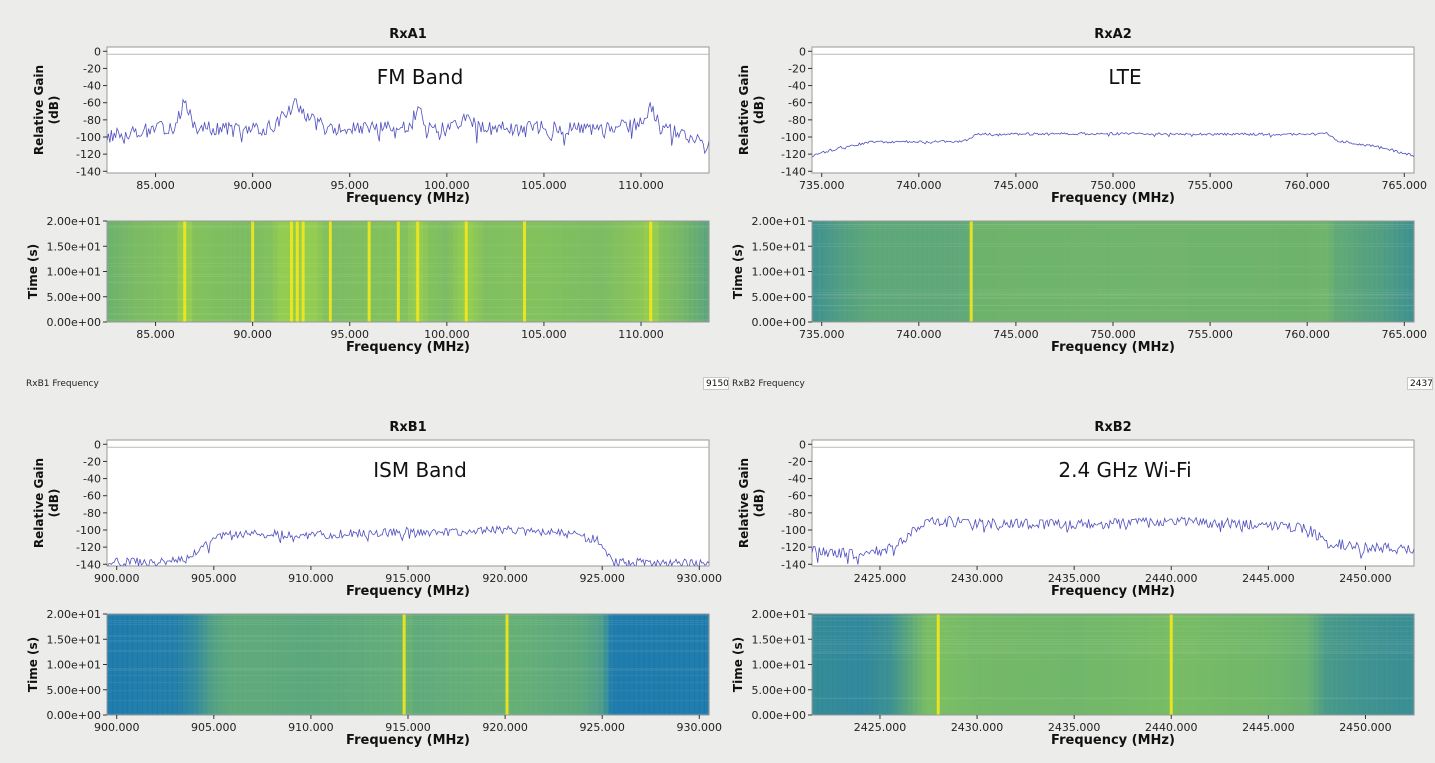  What do you see at coordinates (92, 496) in the screenshot?
I see `y-tick-label: -60` at bounding box center [92, 496].